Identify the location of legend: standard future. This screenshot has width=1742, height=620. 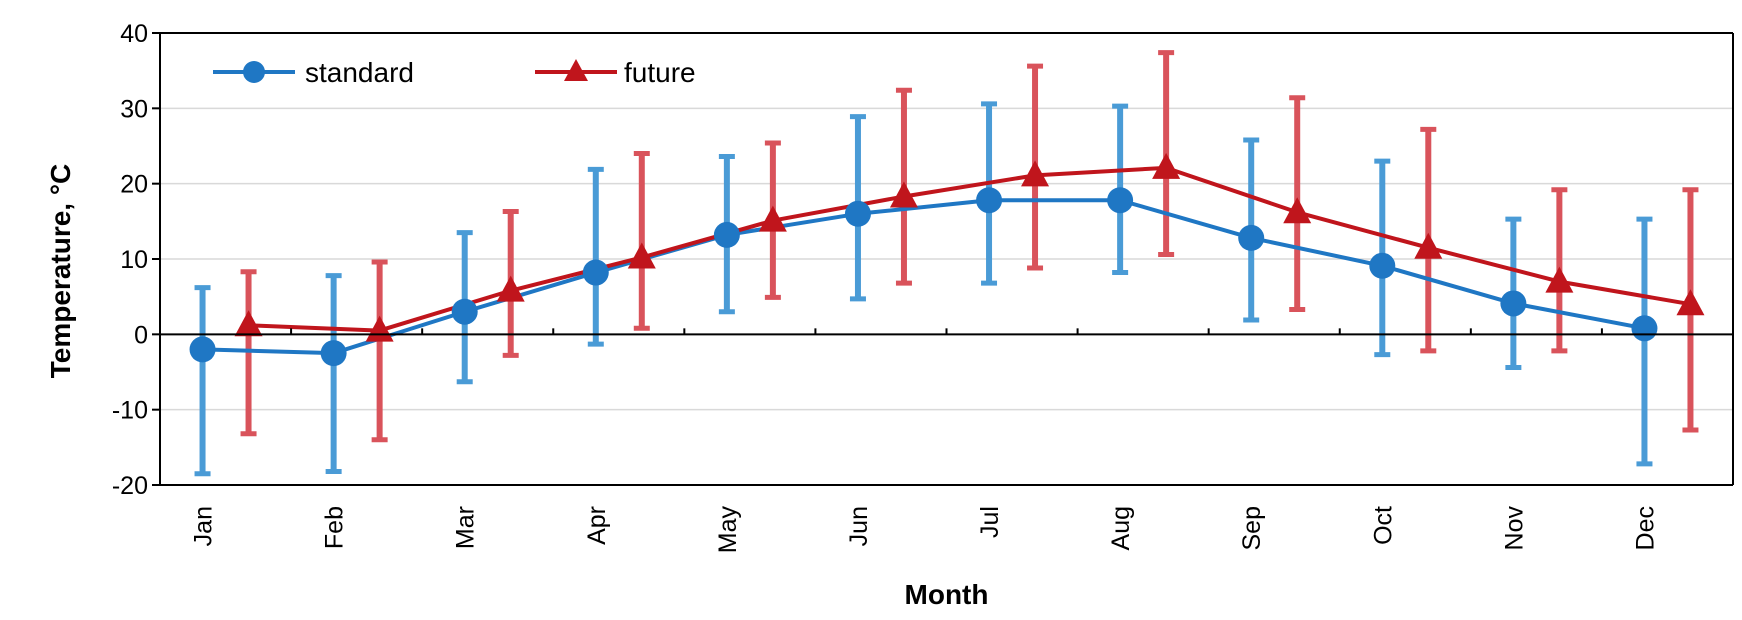
(454, 72).